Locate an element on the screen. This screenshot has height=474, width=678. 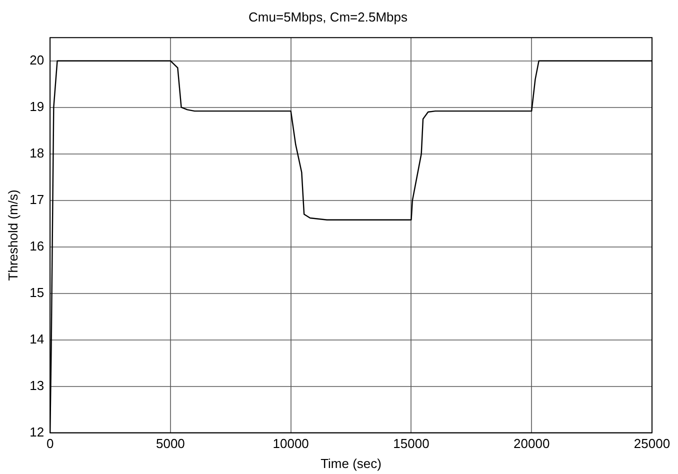
y-tick-label: 15 is located at coordinates (37, 292).